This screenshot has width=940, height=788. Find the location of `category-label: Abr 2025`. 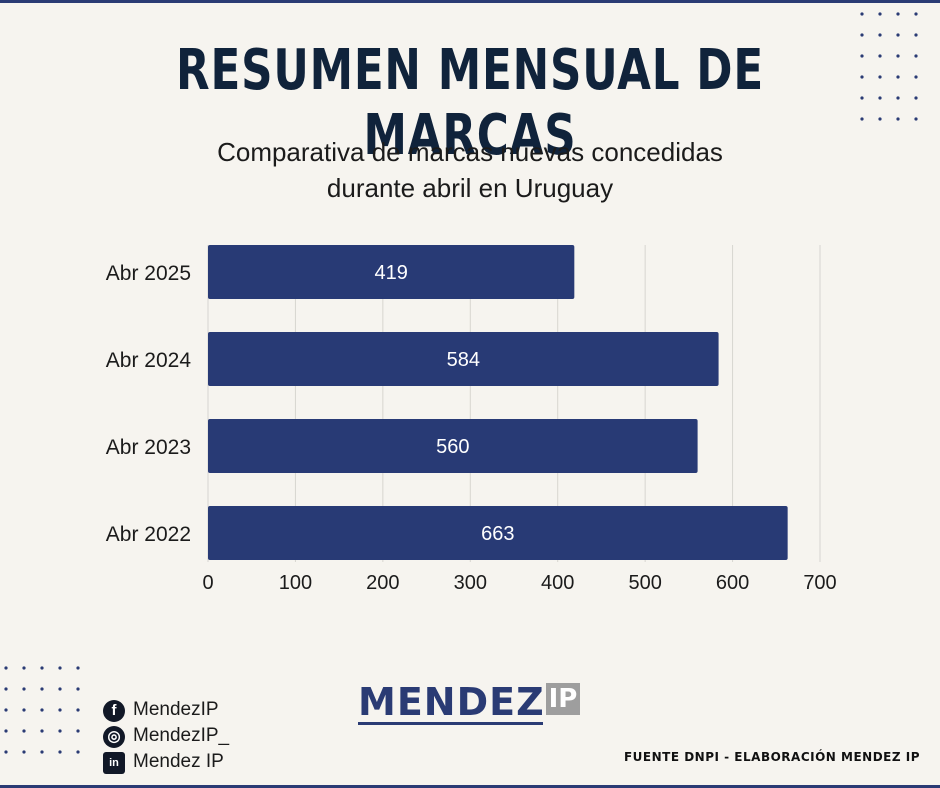

category-label: Abr 2025 is located at coordinates (148, 273).